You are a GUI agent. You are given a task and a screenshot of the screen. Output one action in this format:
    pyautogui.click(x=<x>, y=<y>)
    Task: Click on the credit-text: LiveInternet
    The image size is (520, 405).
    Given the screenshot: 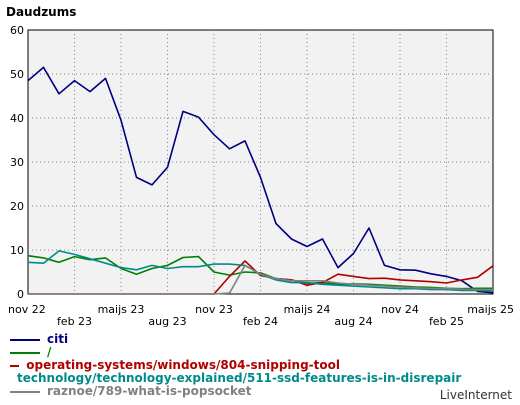 What is the action you would take?
    pyautogui.click(x=475, y=395)
    